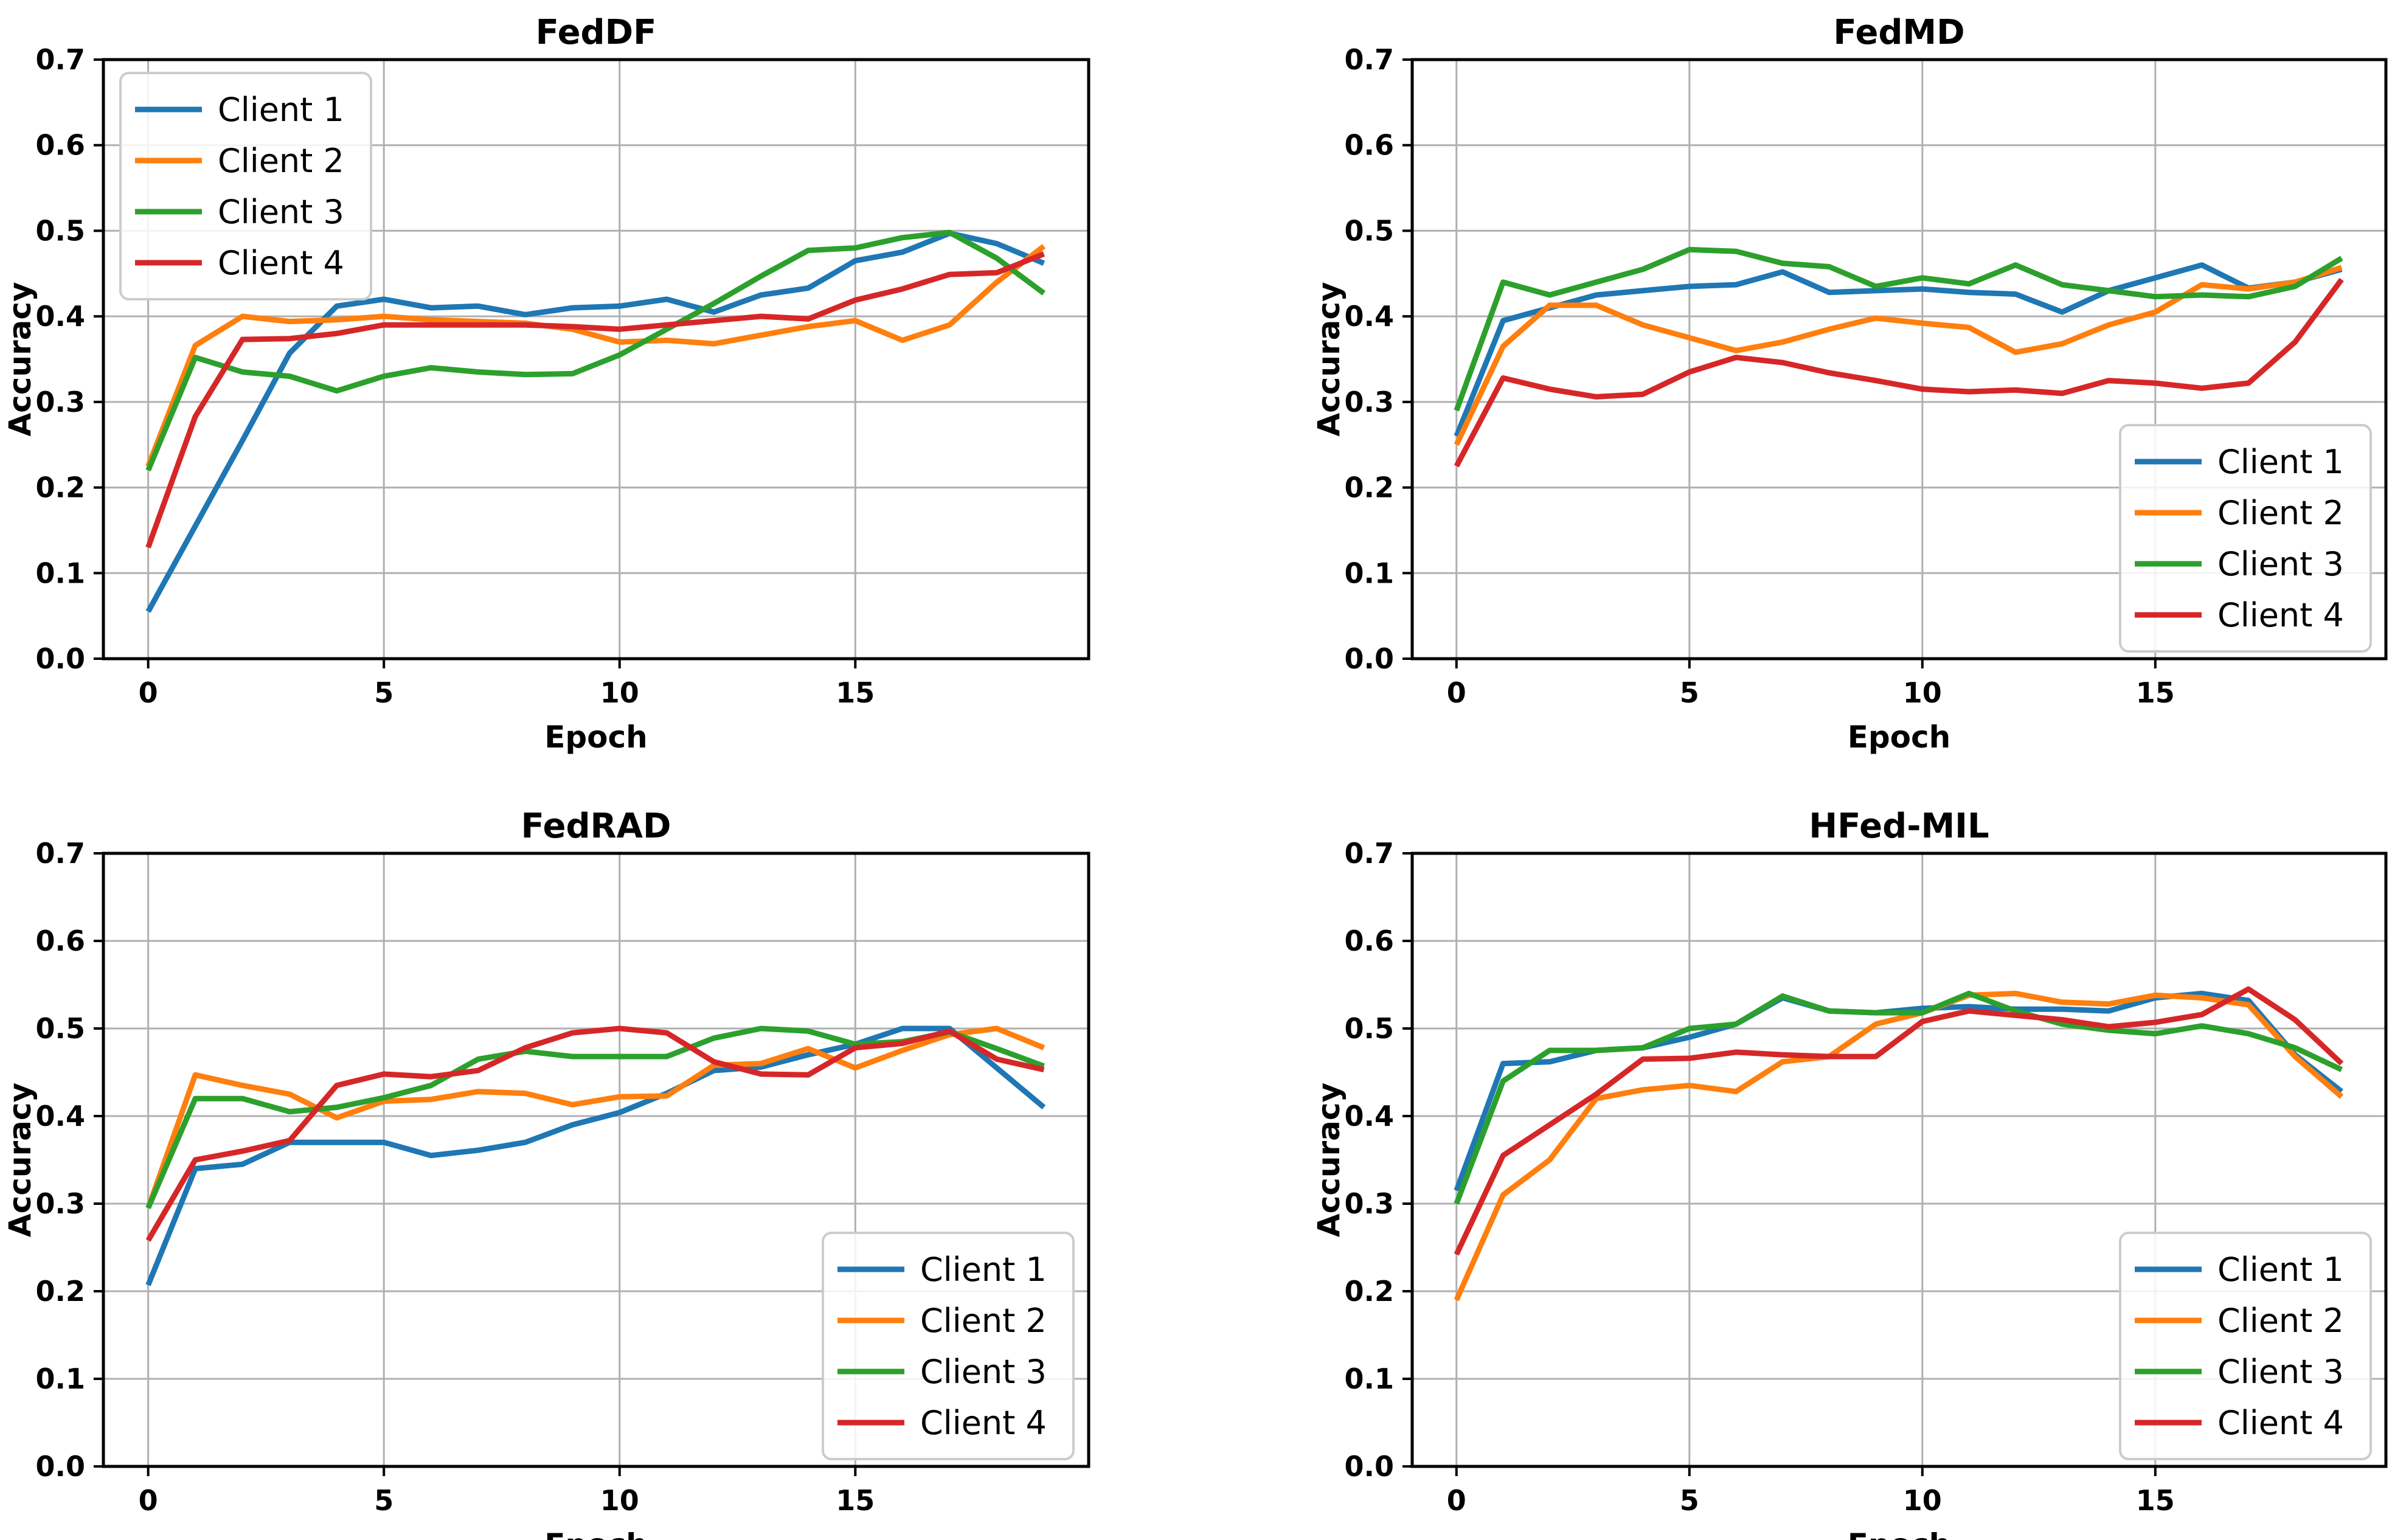  I want to click on chart-title: FedRAD, so click(596, 826).